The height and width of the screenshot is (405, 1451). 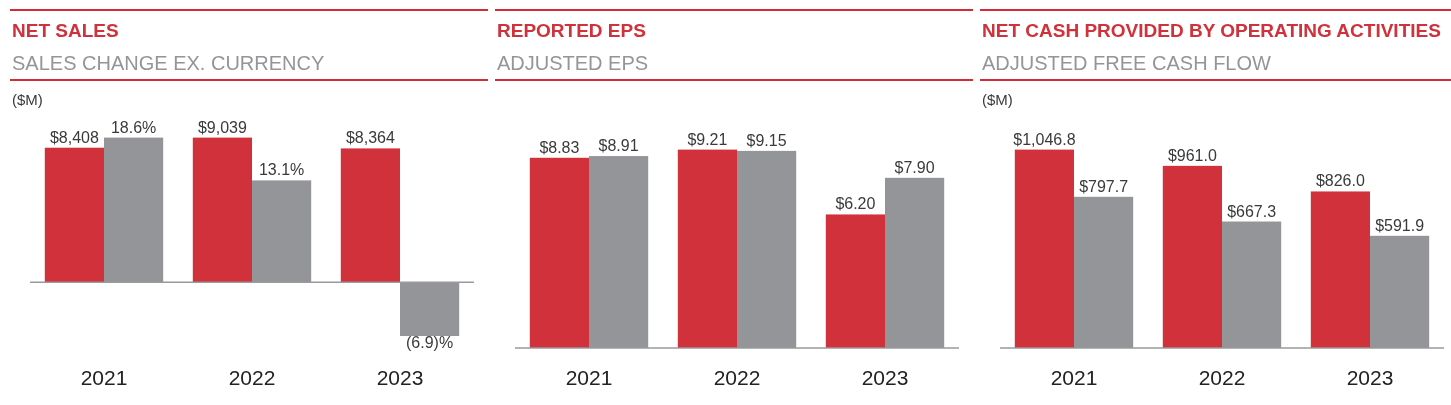 I want to click on data-label: $667.3, so click(x=1252, y=211).